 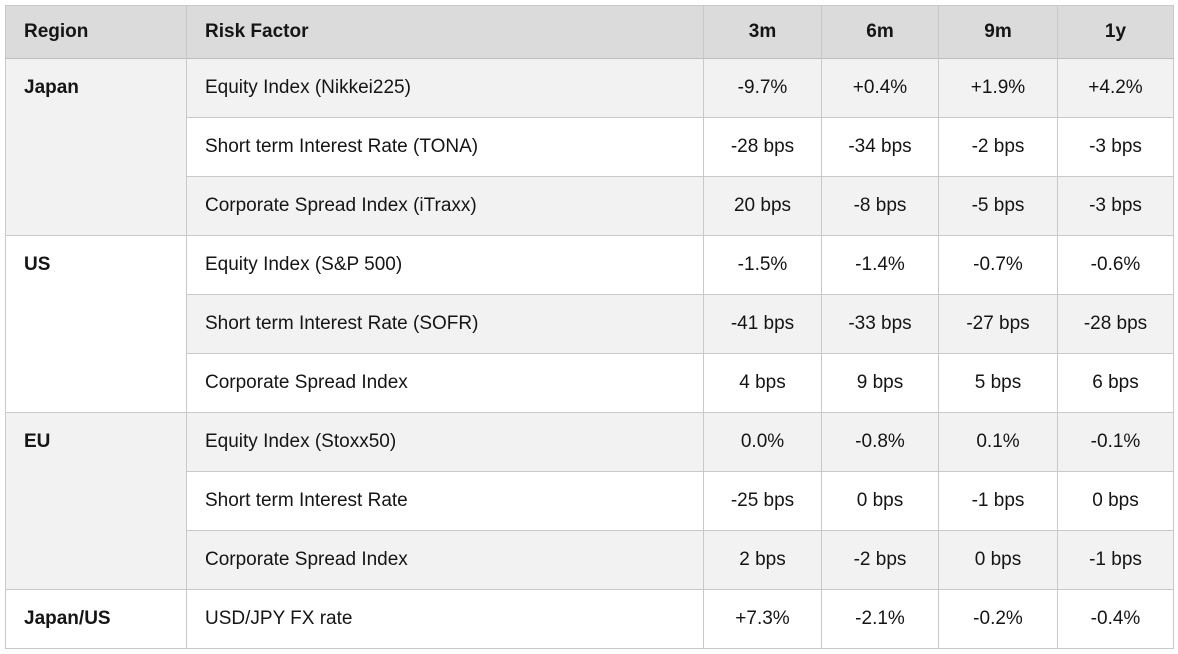 I want to click on value-cell: -0.8%, so click(x=880, y=442).